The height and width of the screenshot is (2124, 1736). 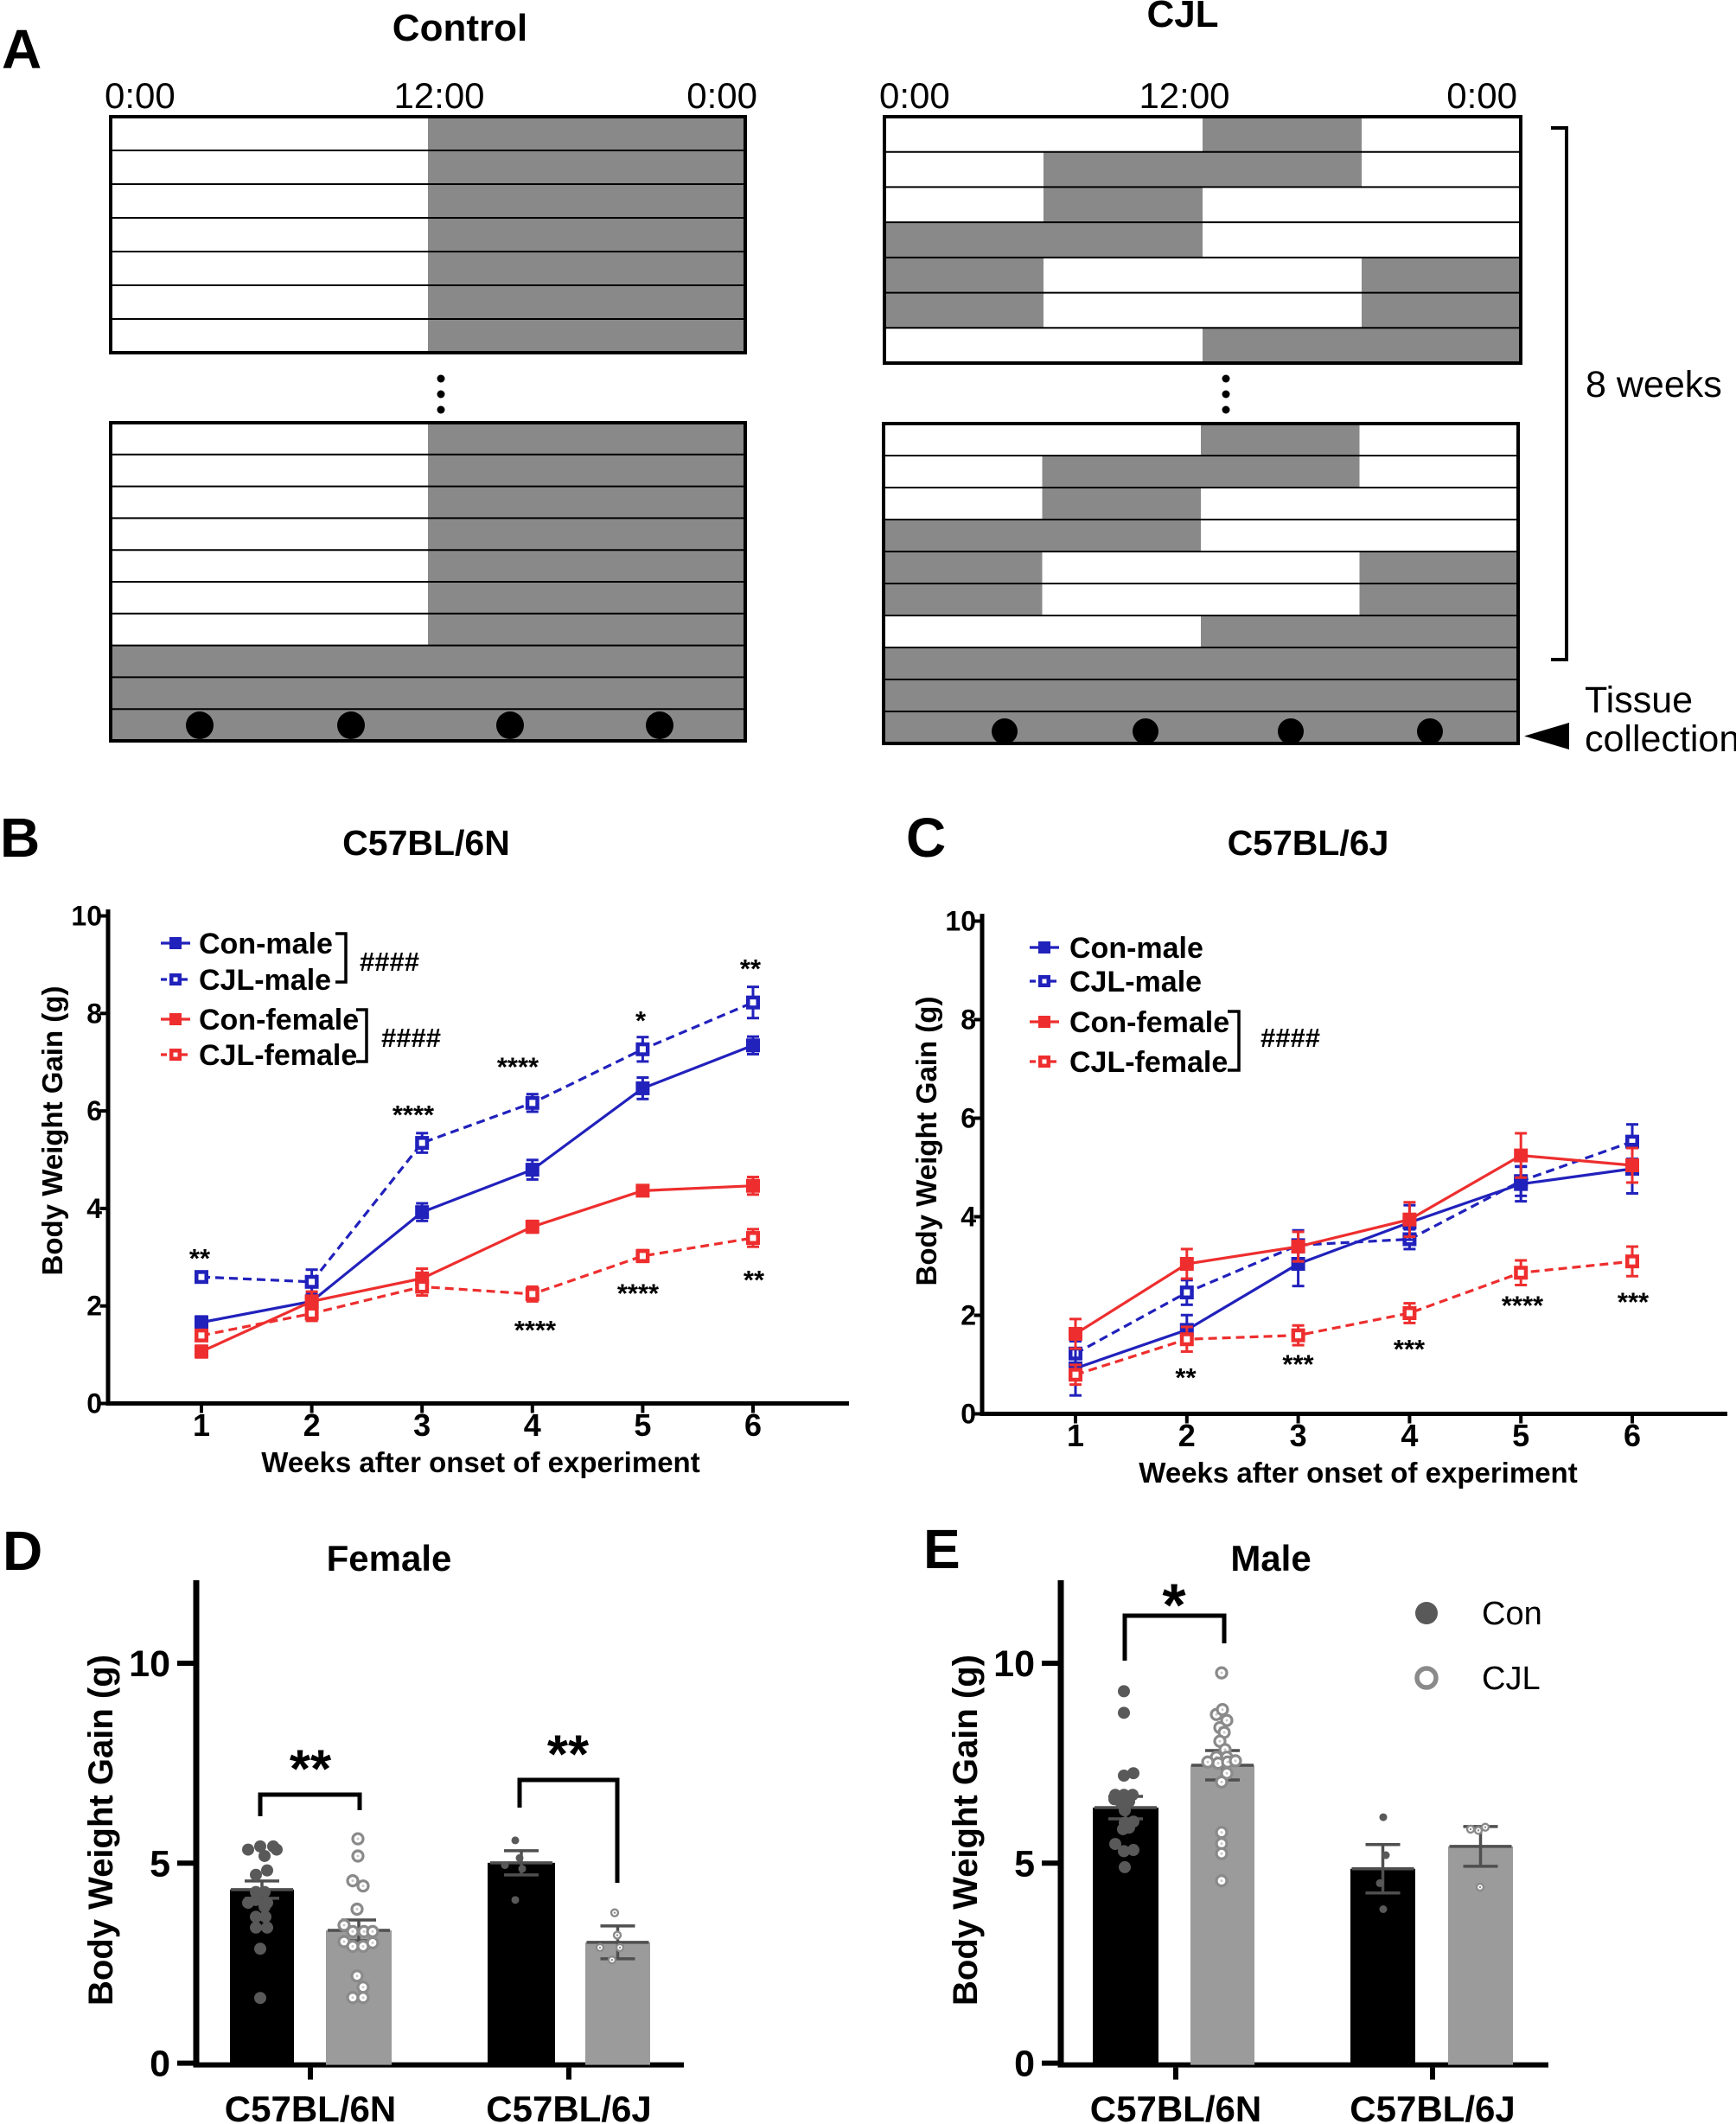 What do you see at coordinates (460, 28) in the screenshot?
I see `svg-text: Control` at bounding box center [460, 28].